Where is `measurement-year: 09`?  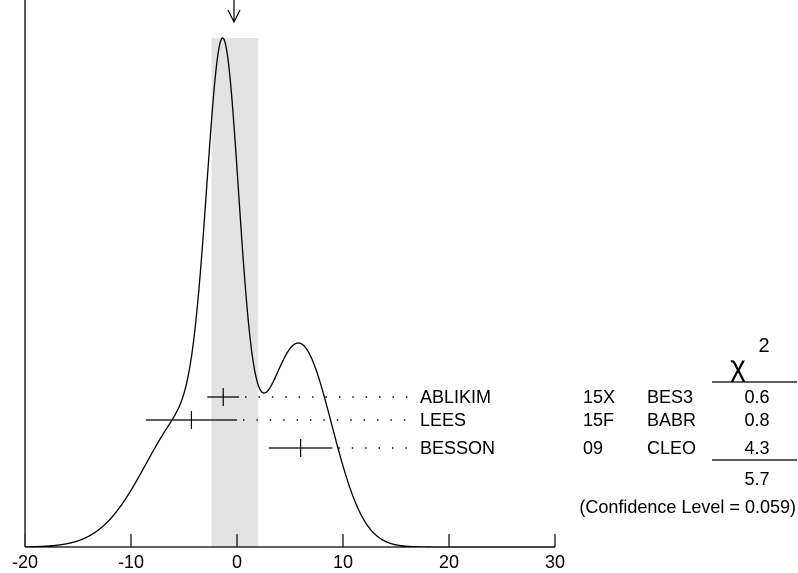
measurement-year: 09 is located at coordinates (593, 448).